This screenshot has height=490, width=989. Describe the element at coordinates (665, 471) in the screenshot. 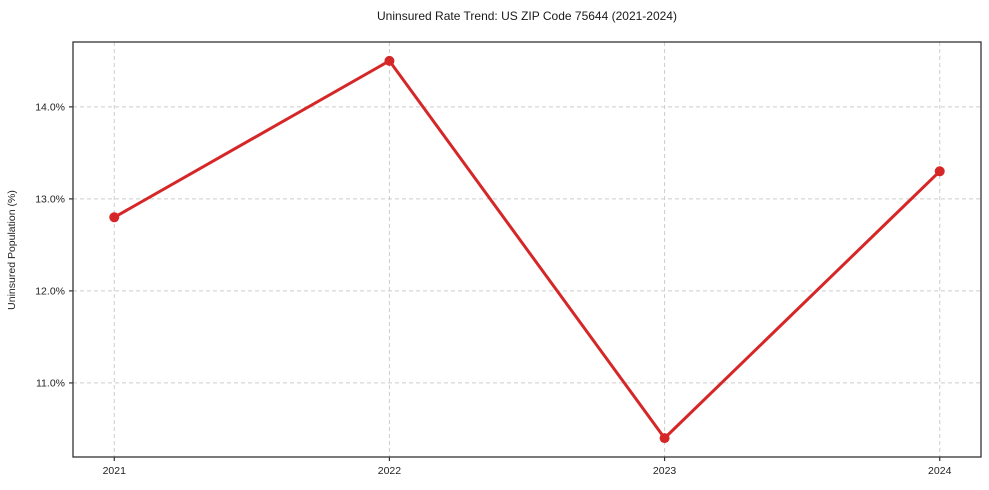

I see `x-tick-label: 2023` at that location.